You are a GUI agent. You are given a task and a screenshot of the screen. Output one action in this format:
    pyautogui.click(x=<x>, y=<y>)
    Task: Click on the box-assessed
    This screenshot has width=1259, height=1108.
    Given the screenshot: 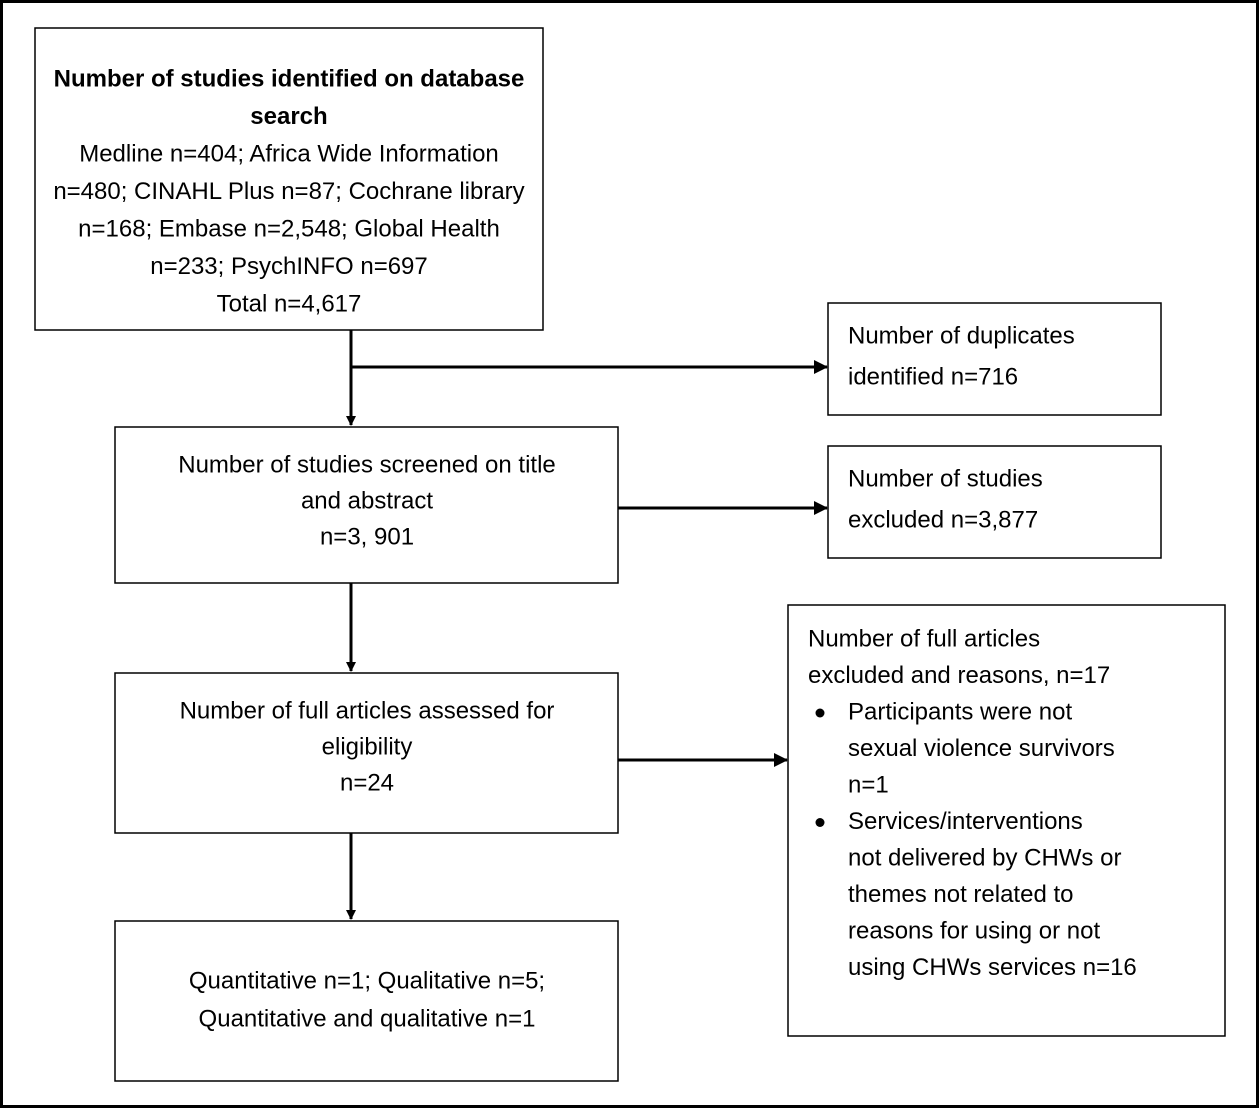 What is the action you would take?
    pyautogui.click(x=366, y=753)
    